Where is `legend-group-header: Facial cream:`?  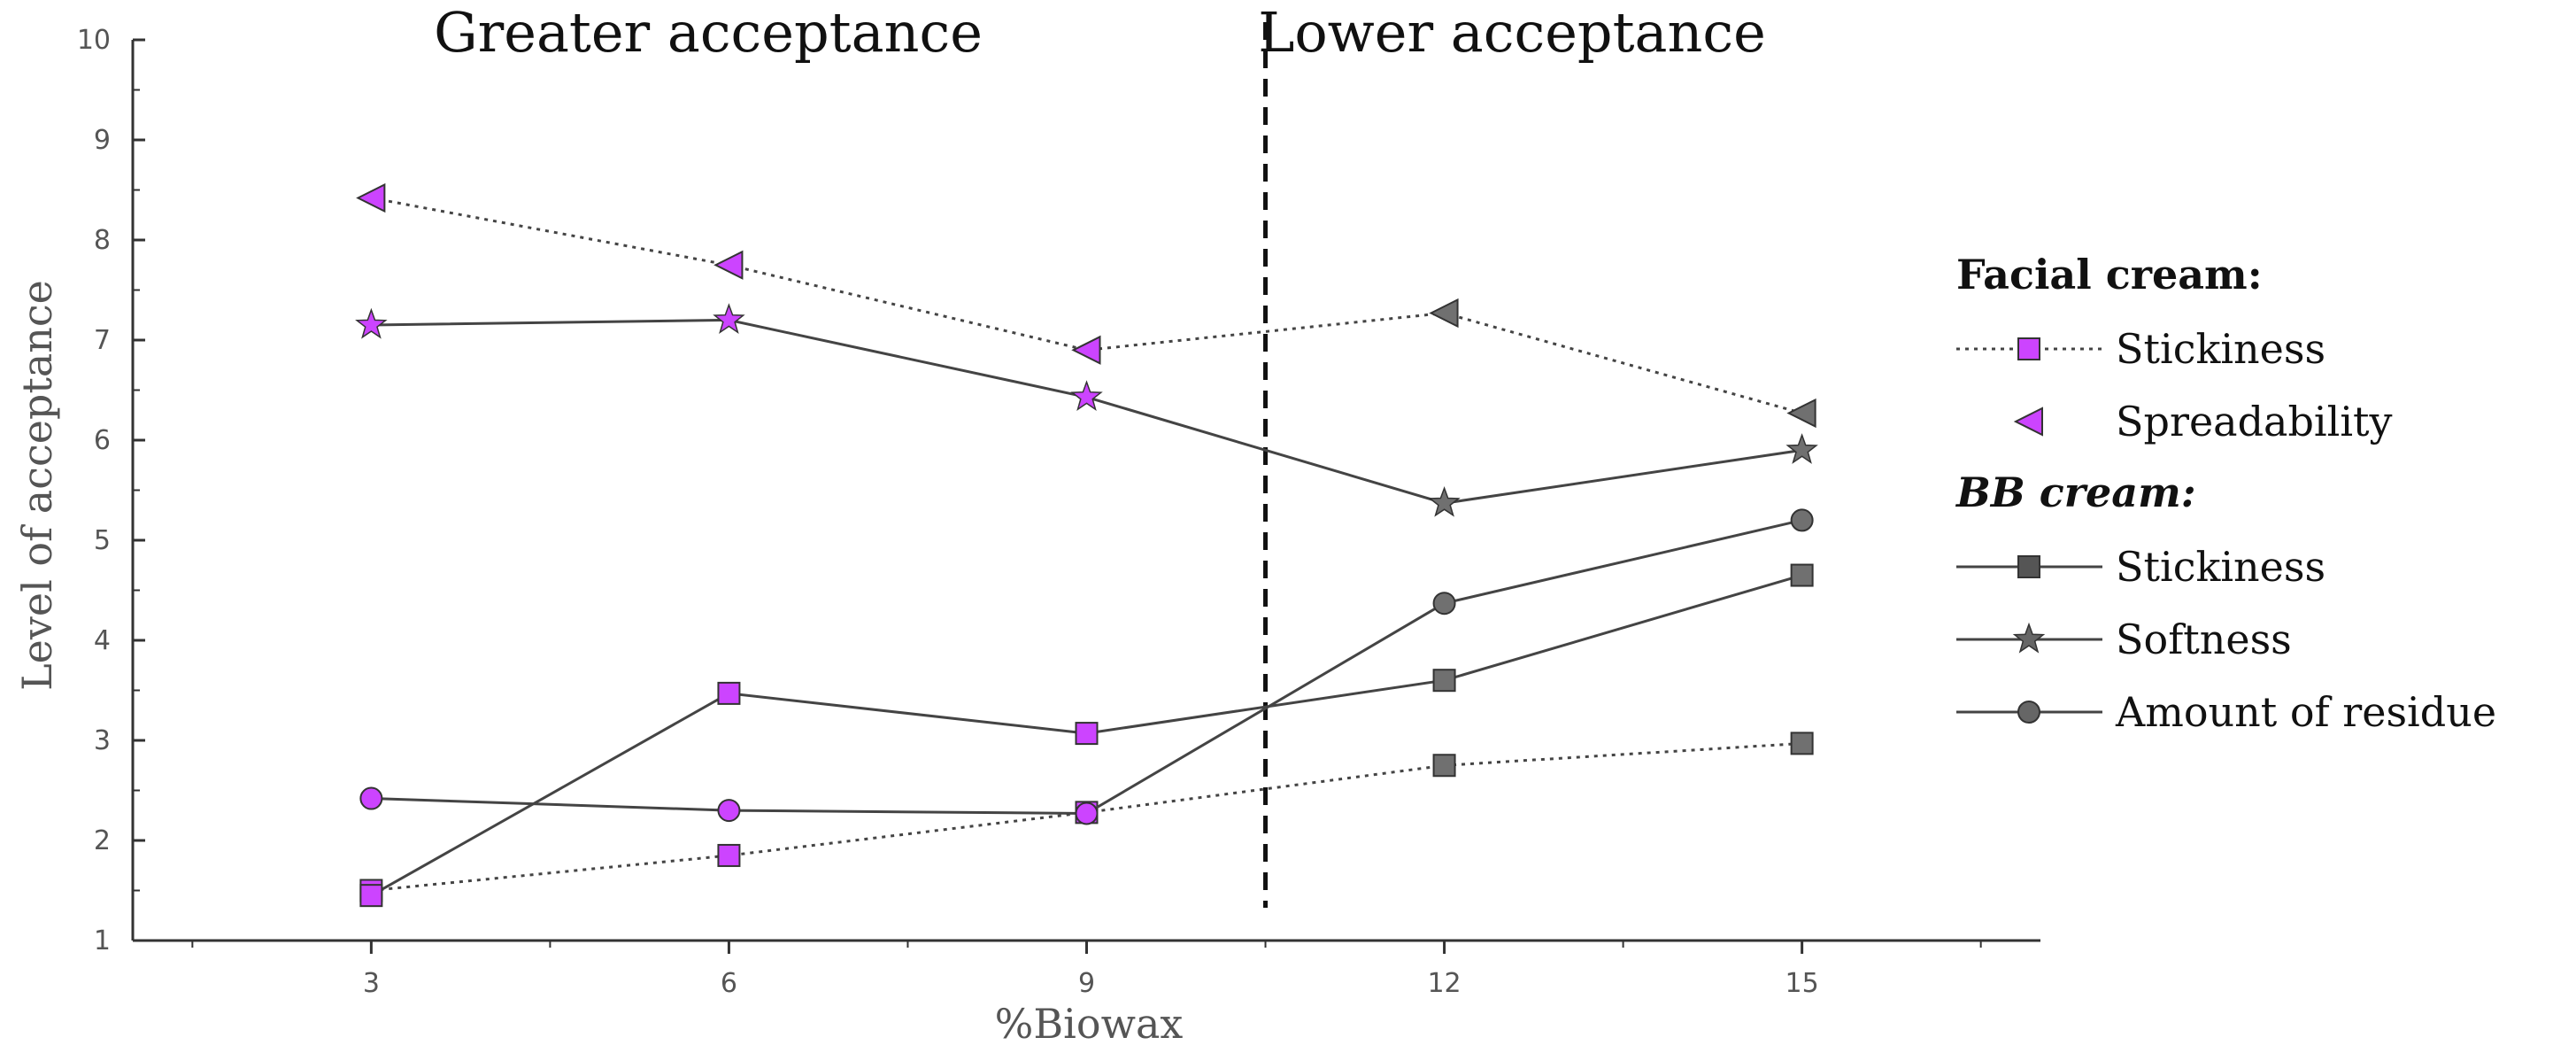 legend-group-header: Facial cream: is located at coordinates (2109, 274).